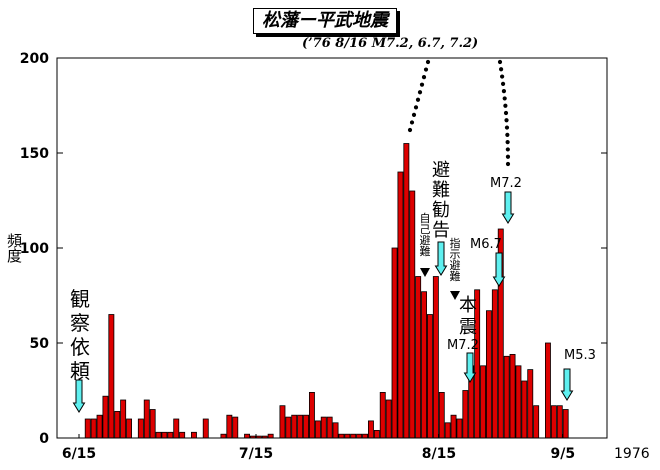  I want to click on y-tick-label: 0, so click(44, 439).